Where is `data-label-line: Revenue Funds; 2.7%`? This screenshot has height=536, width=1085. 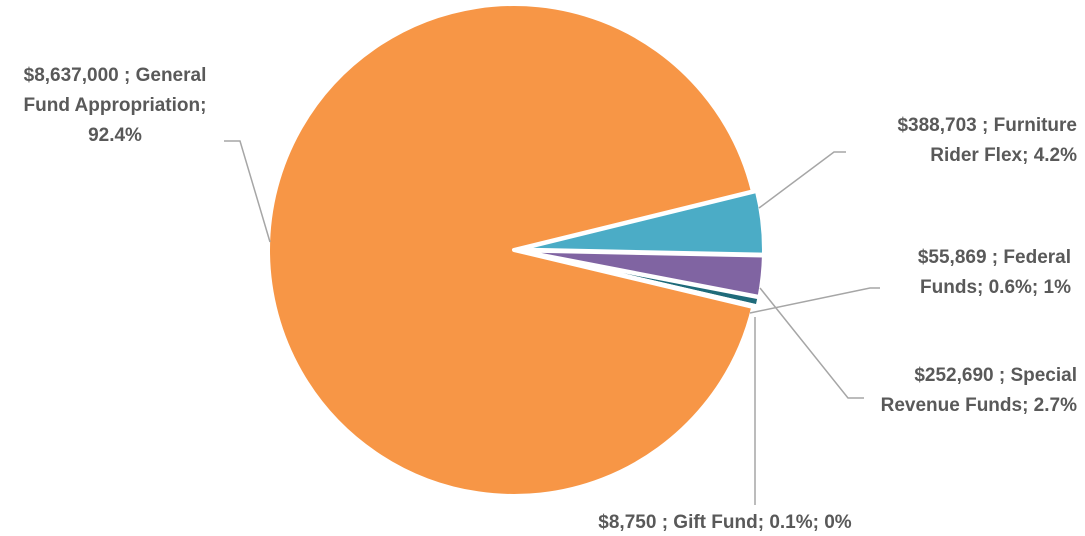 data-label-line: Revenue Funds; 2.7% is located at coordinates (979, 405).